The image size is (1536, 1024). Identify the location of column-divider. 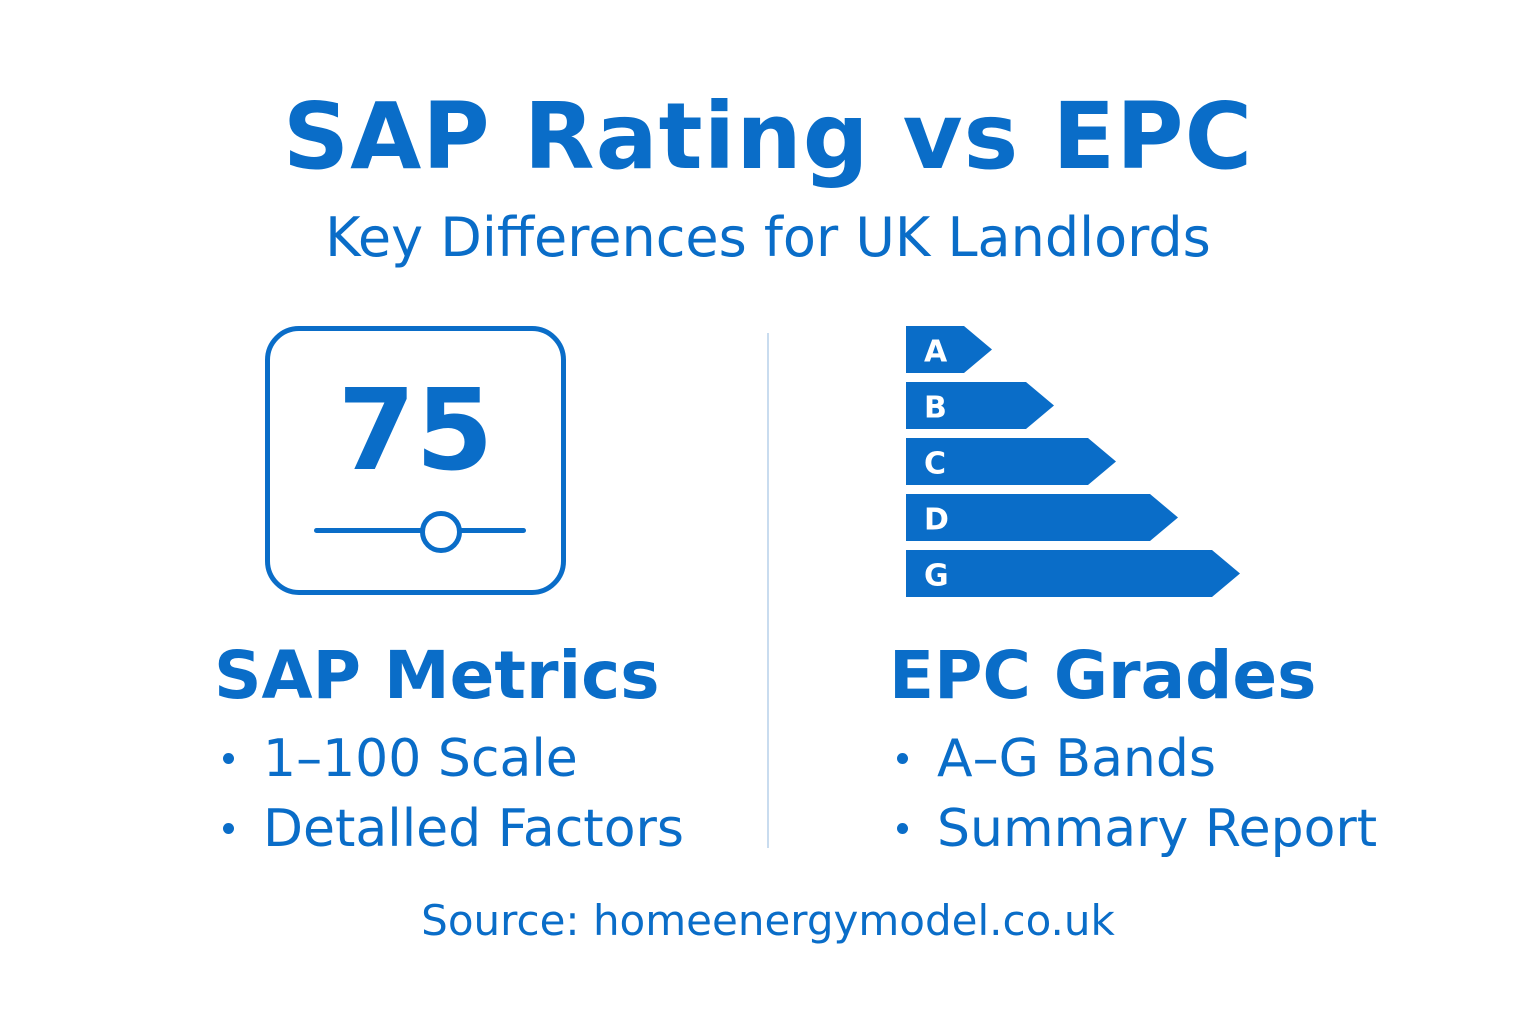
(768, 590).